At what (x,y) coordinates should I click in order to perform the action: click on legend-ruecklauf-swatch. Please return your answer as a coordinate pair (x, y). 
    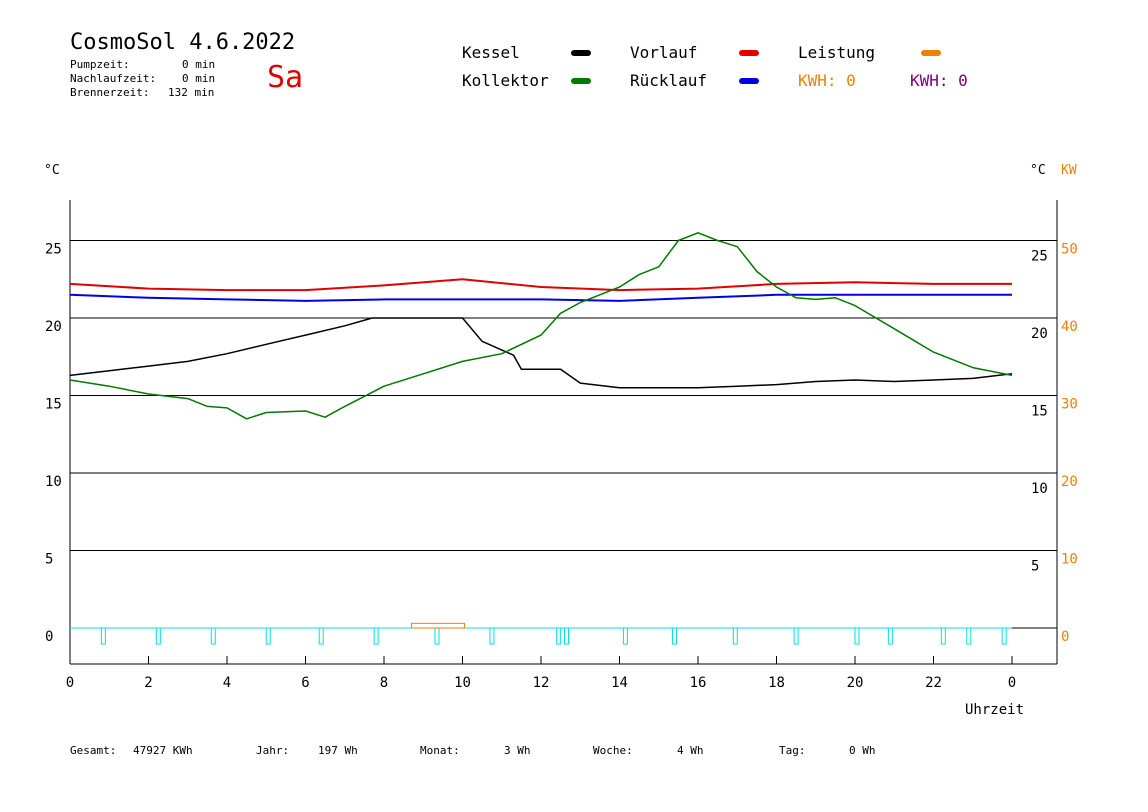
    Looking at the image, I should click on (749, 81).